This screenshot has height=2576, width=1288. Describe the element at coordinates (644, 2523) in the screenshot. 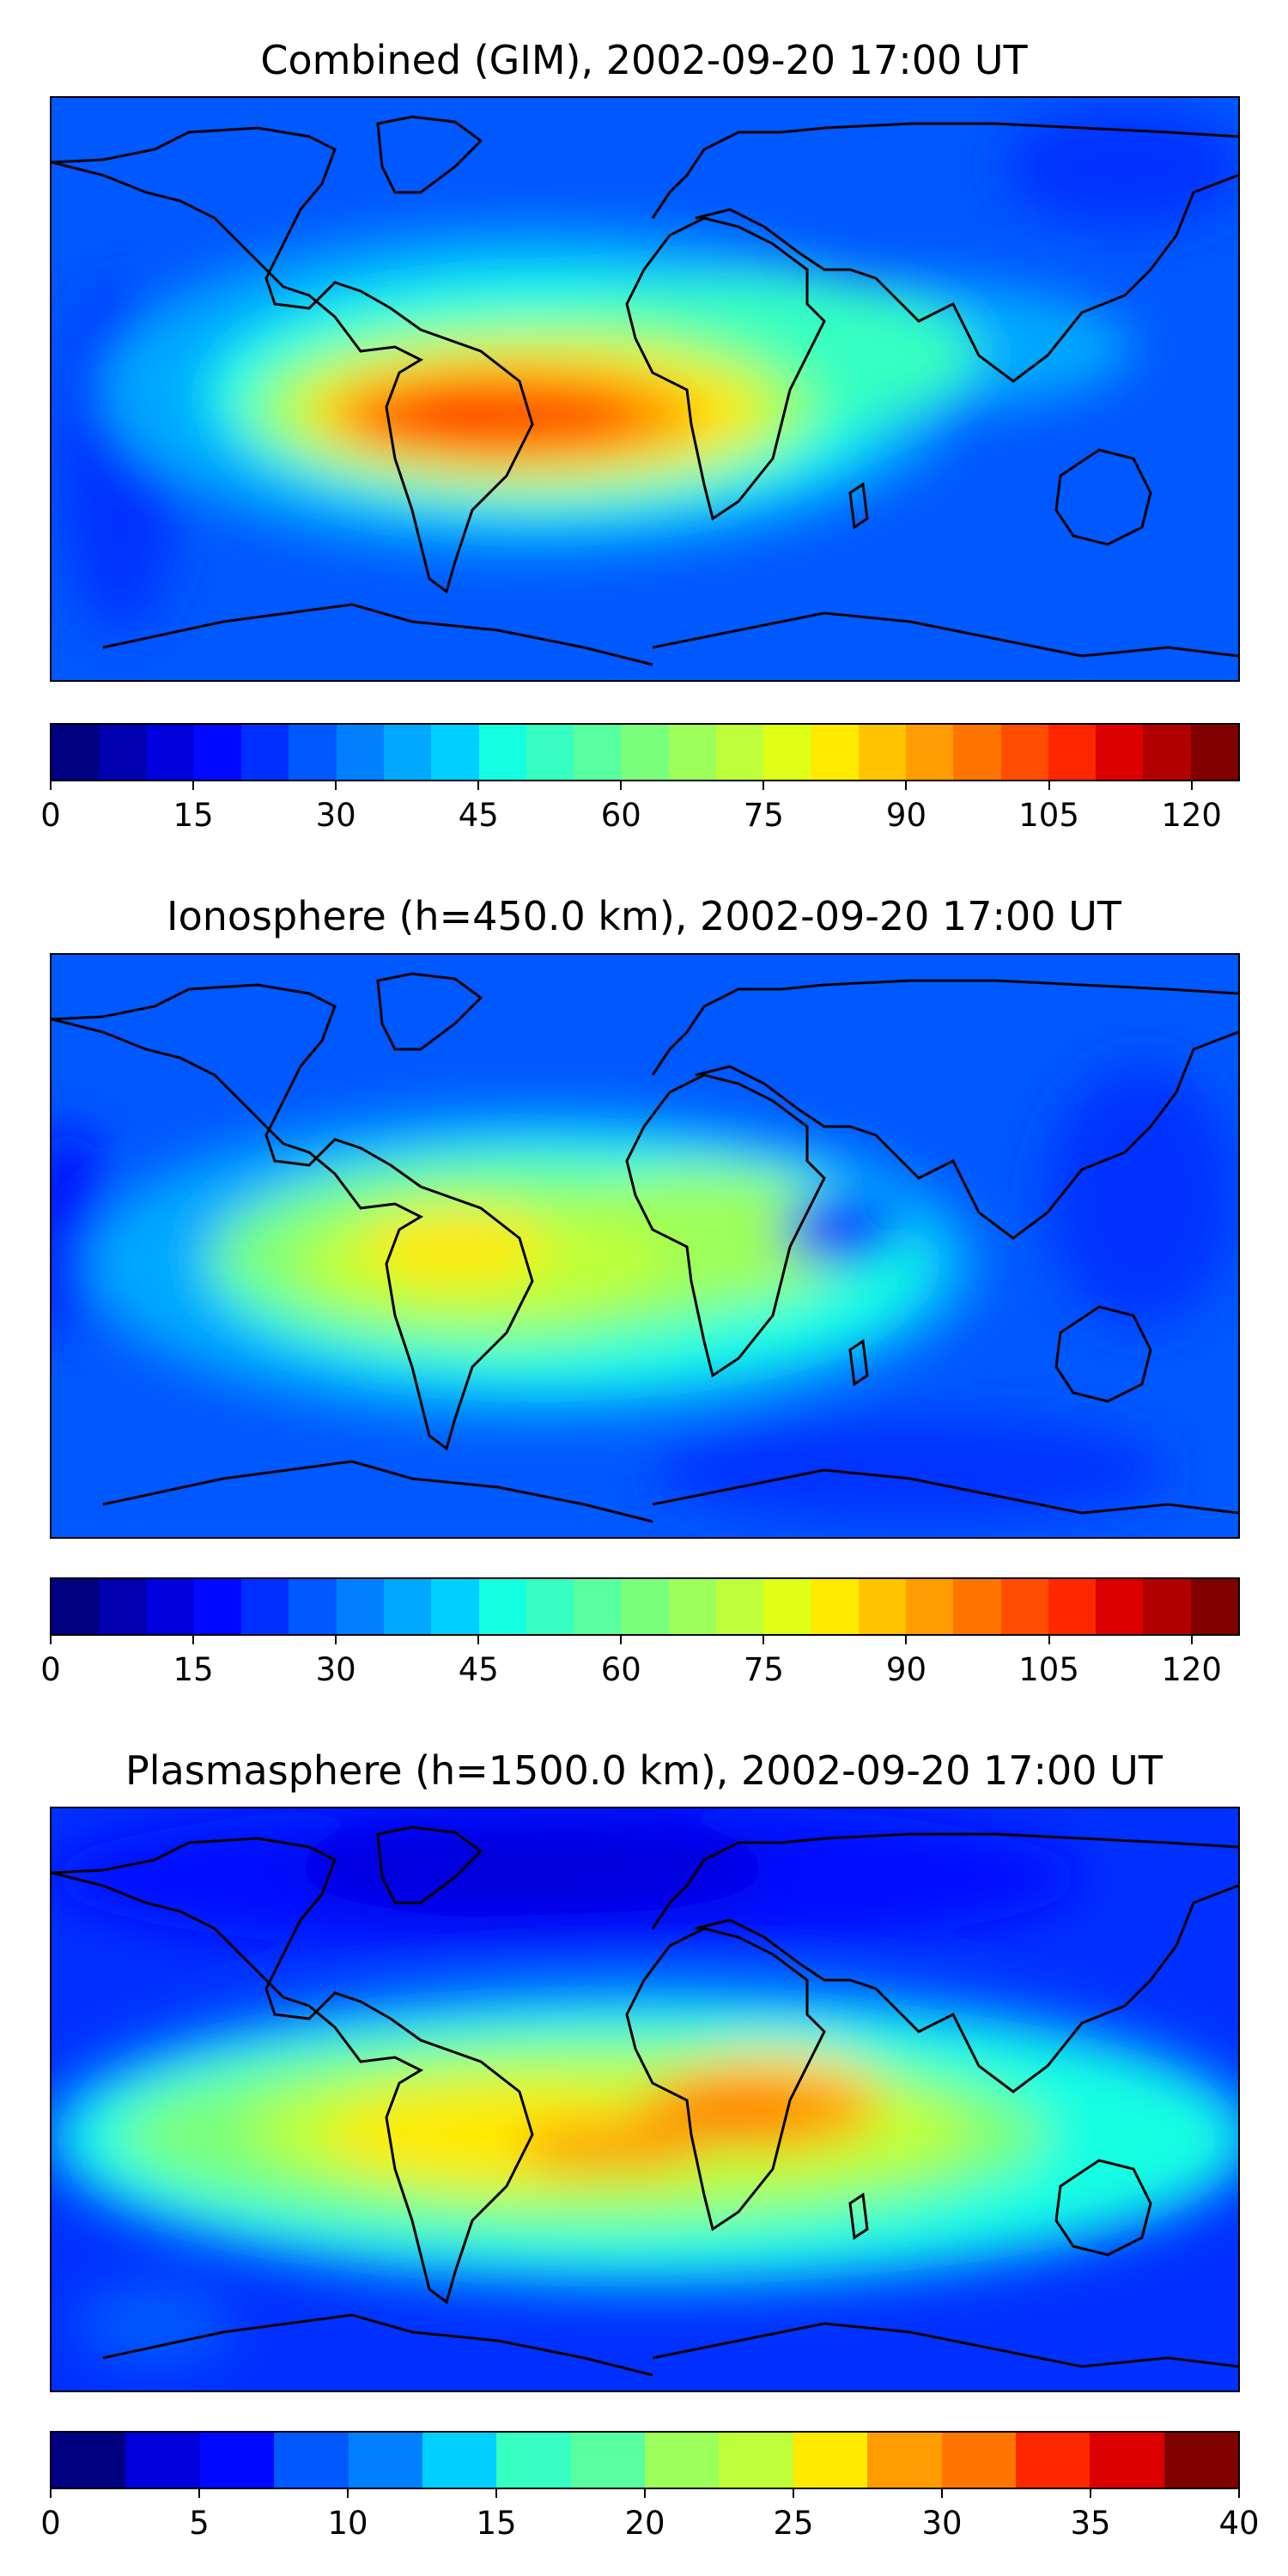

I see `colorbar-tick-label: 20` at that location.